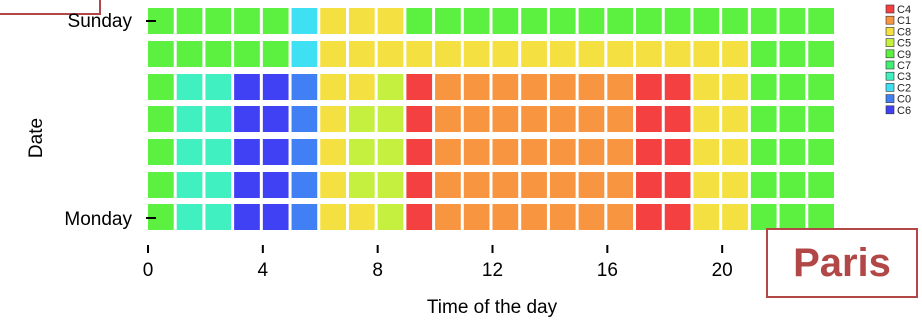 Image resolution: width=922 pixels, height=322 pixels. Describe the element at coordinates (904, 10) in the screenshot. I see `legend-label: C4` at that location.